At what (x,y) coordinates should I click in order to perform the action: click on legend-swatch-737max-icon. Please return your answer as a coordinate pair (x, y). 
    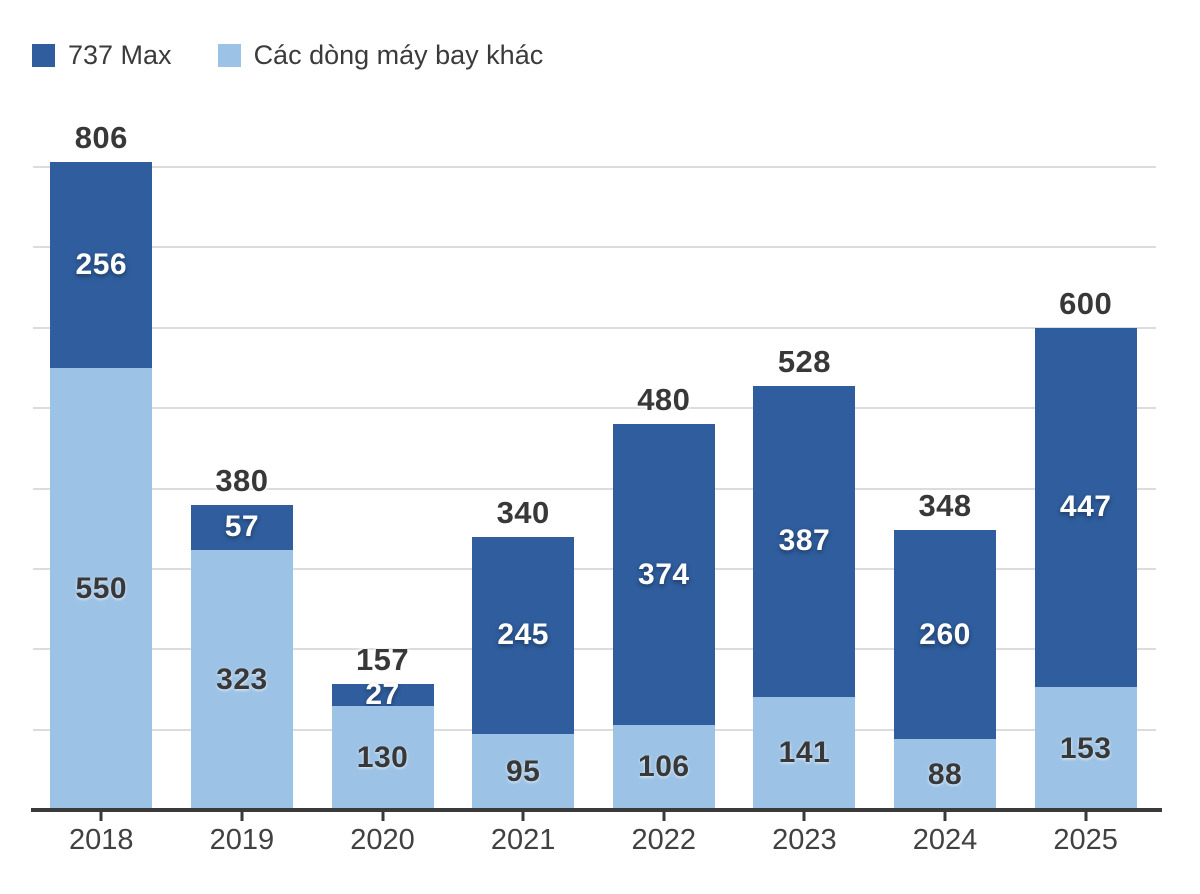
    Looking at the image, I should click on (43, 55).